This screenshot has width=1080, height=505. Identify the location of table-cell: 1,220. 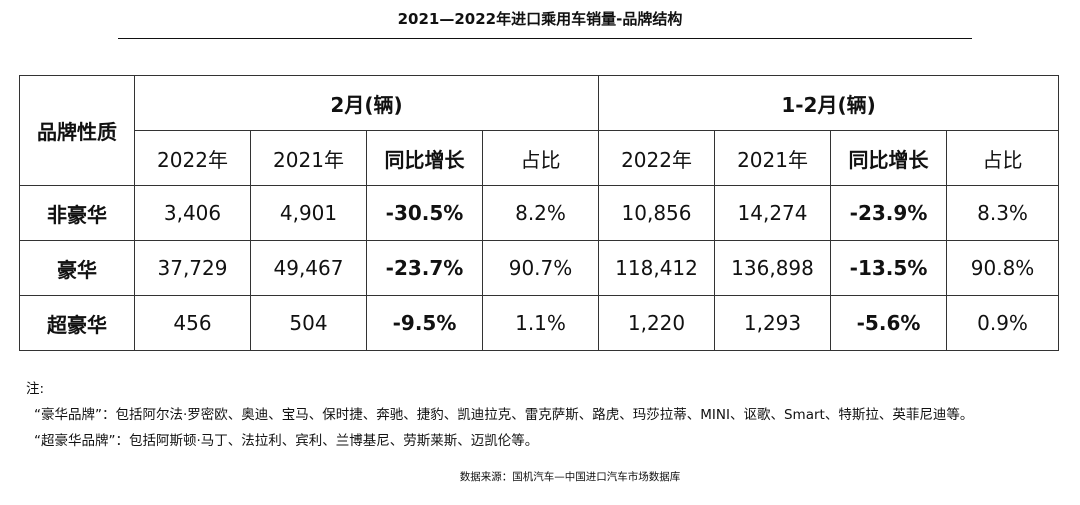
(657, 323).